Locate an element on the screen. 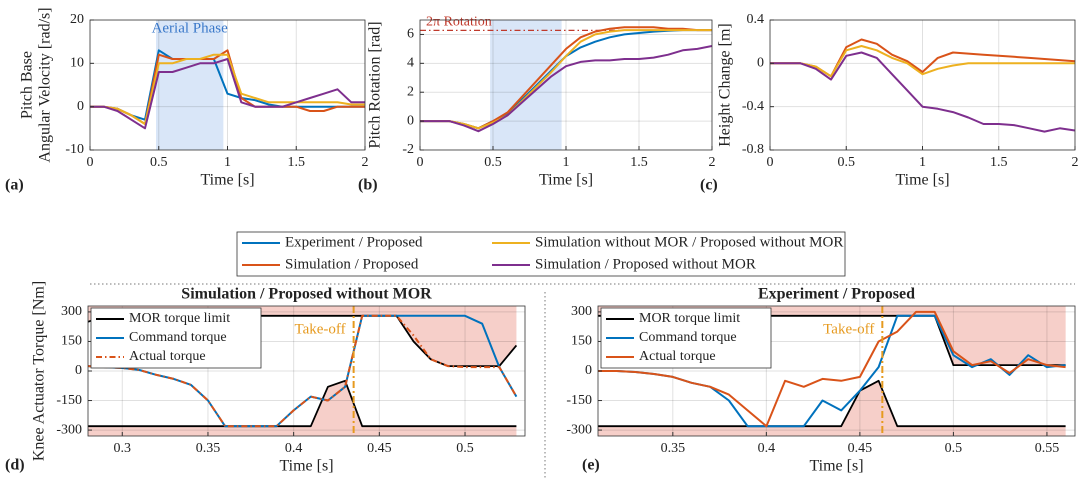 Image resolution: width=1083 pixels, height=483 pixels. panel-label: (c) is located at coordinates (709, 185).